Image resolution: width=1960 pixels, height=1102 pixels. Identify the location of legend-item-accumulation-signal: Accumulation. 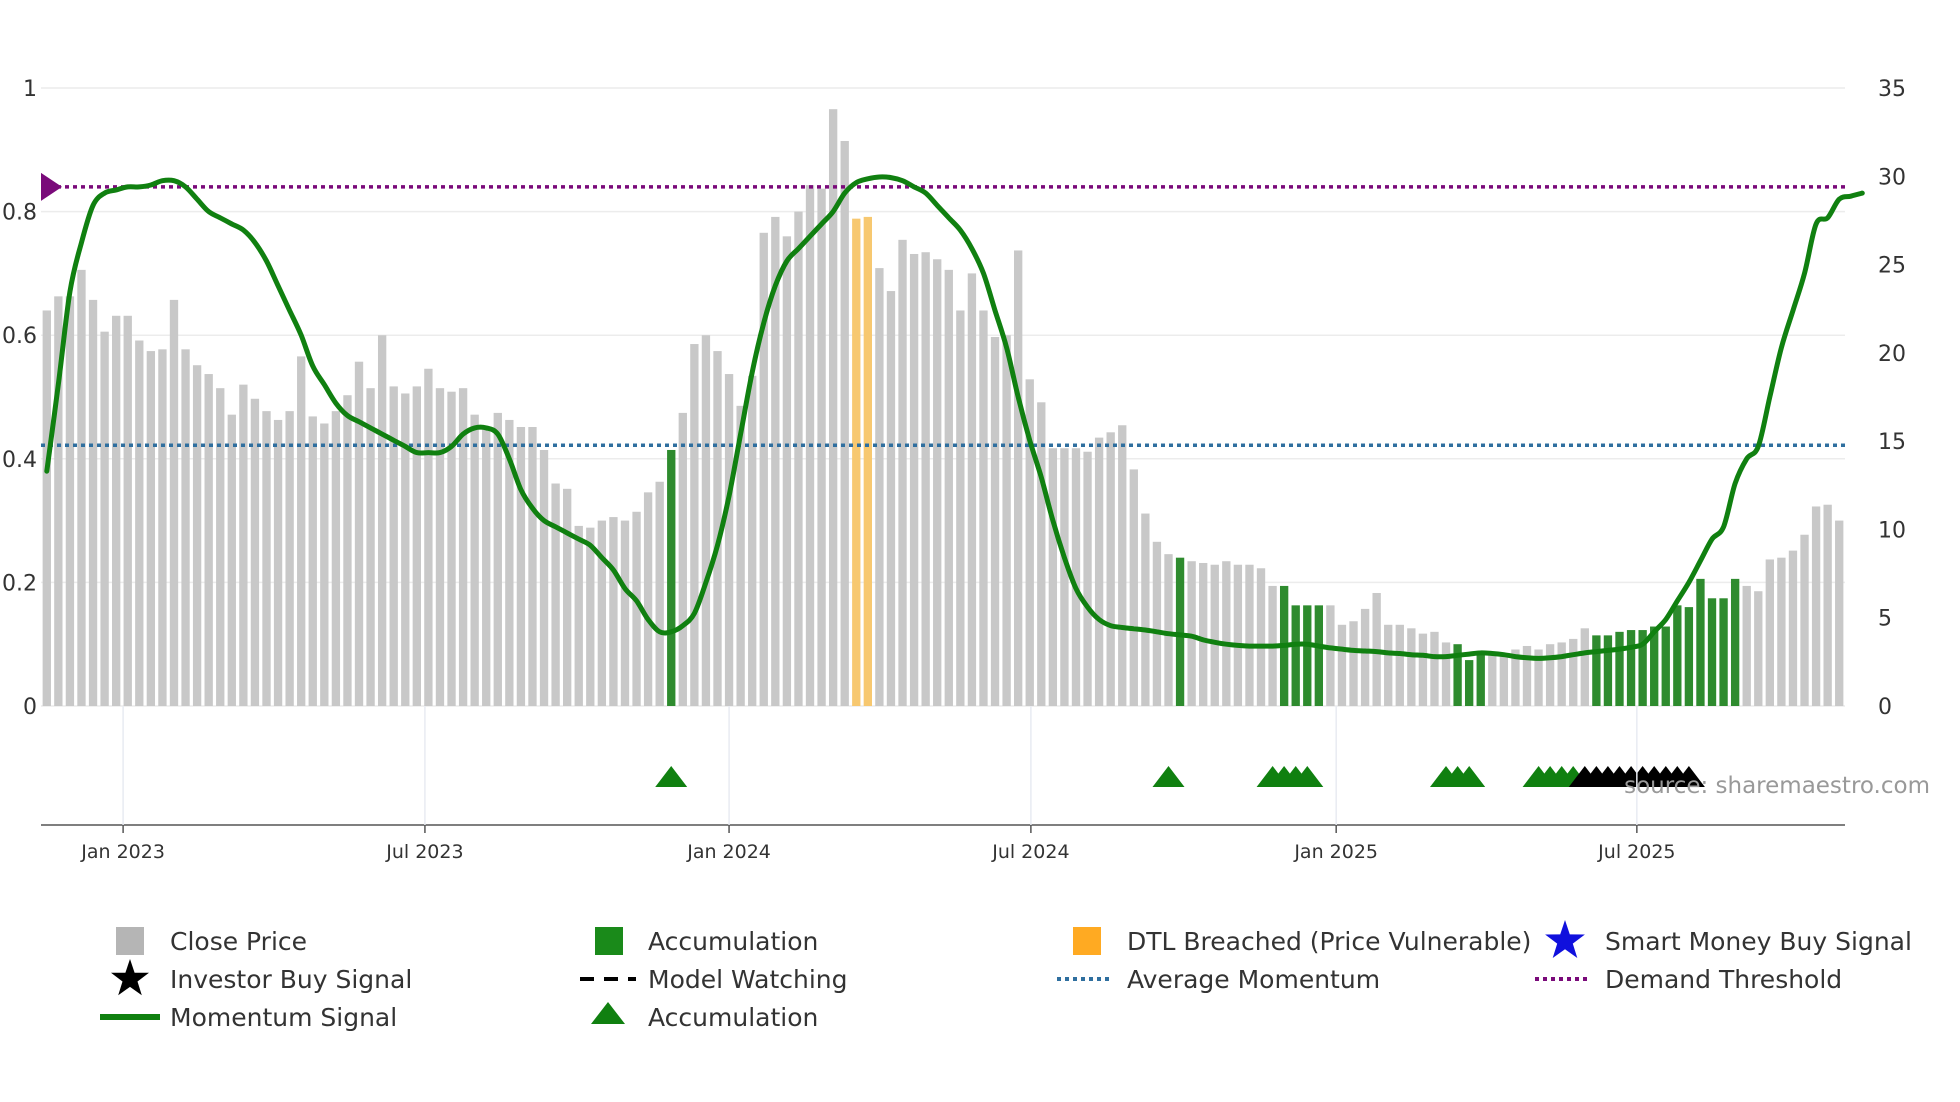
(704, 1017).